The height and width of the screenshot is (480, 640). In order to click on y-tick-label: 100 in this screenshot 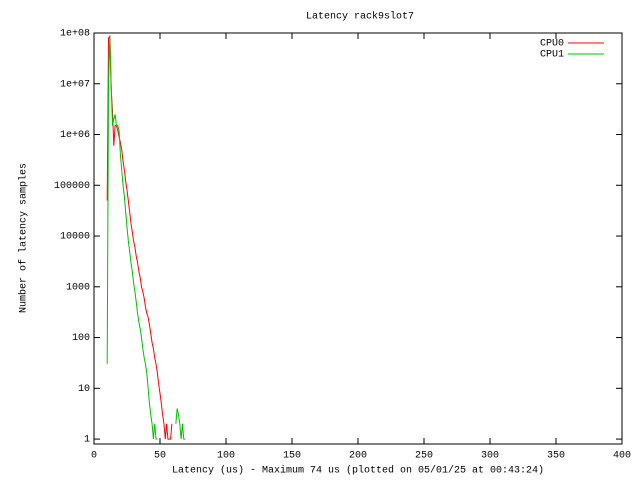, I will do `click(81, 338)`.